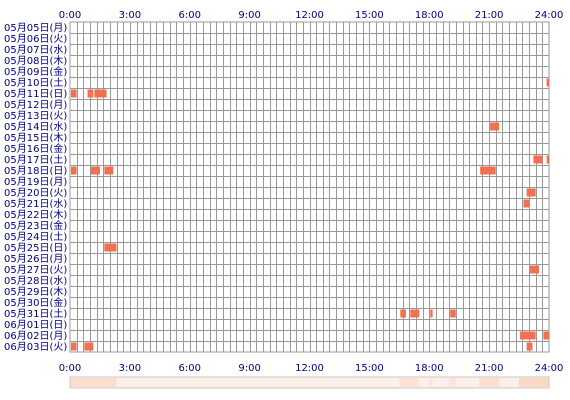 The width and height of the screenshot is (570, 400). I want to click on row-label: 05月09日(金), so click(35, 71).